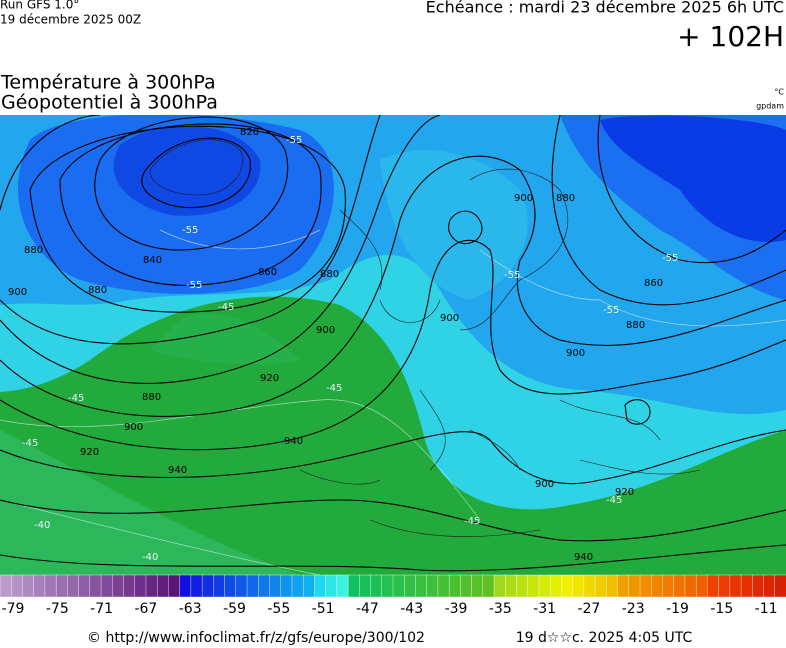  I want to click on geopotential-label: 860, so click(267, 272).